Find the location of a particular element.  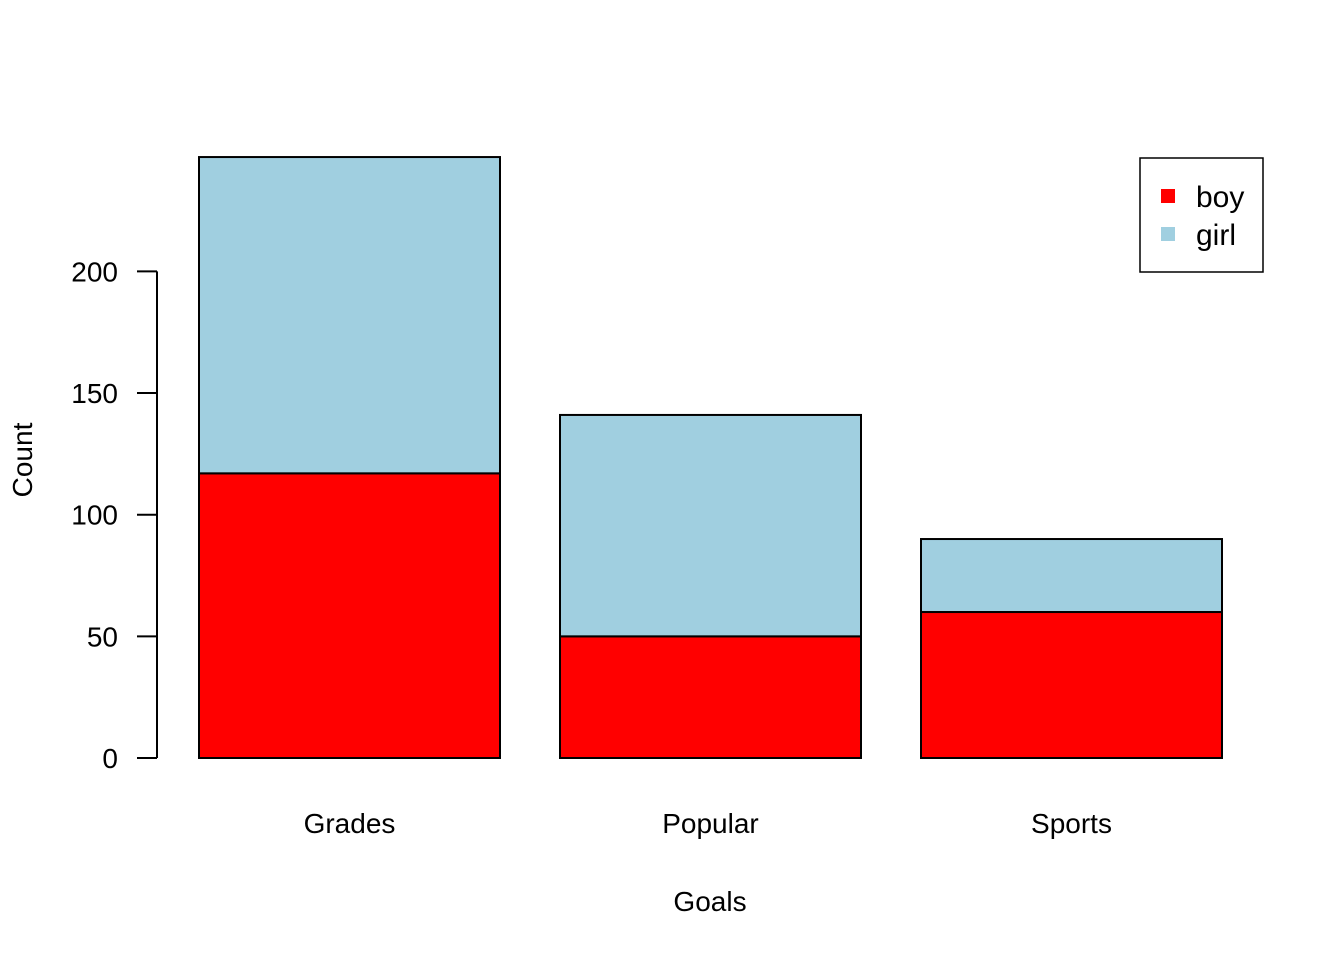

category-label: Popular is located at coordinates (710, 823).